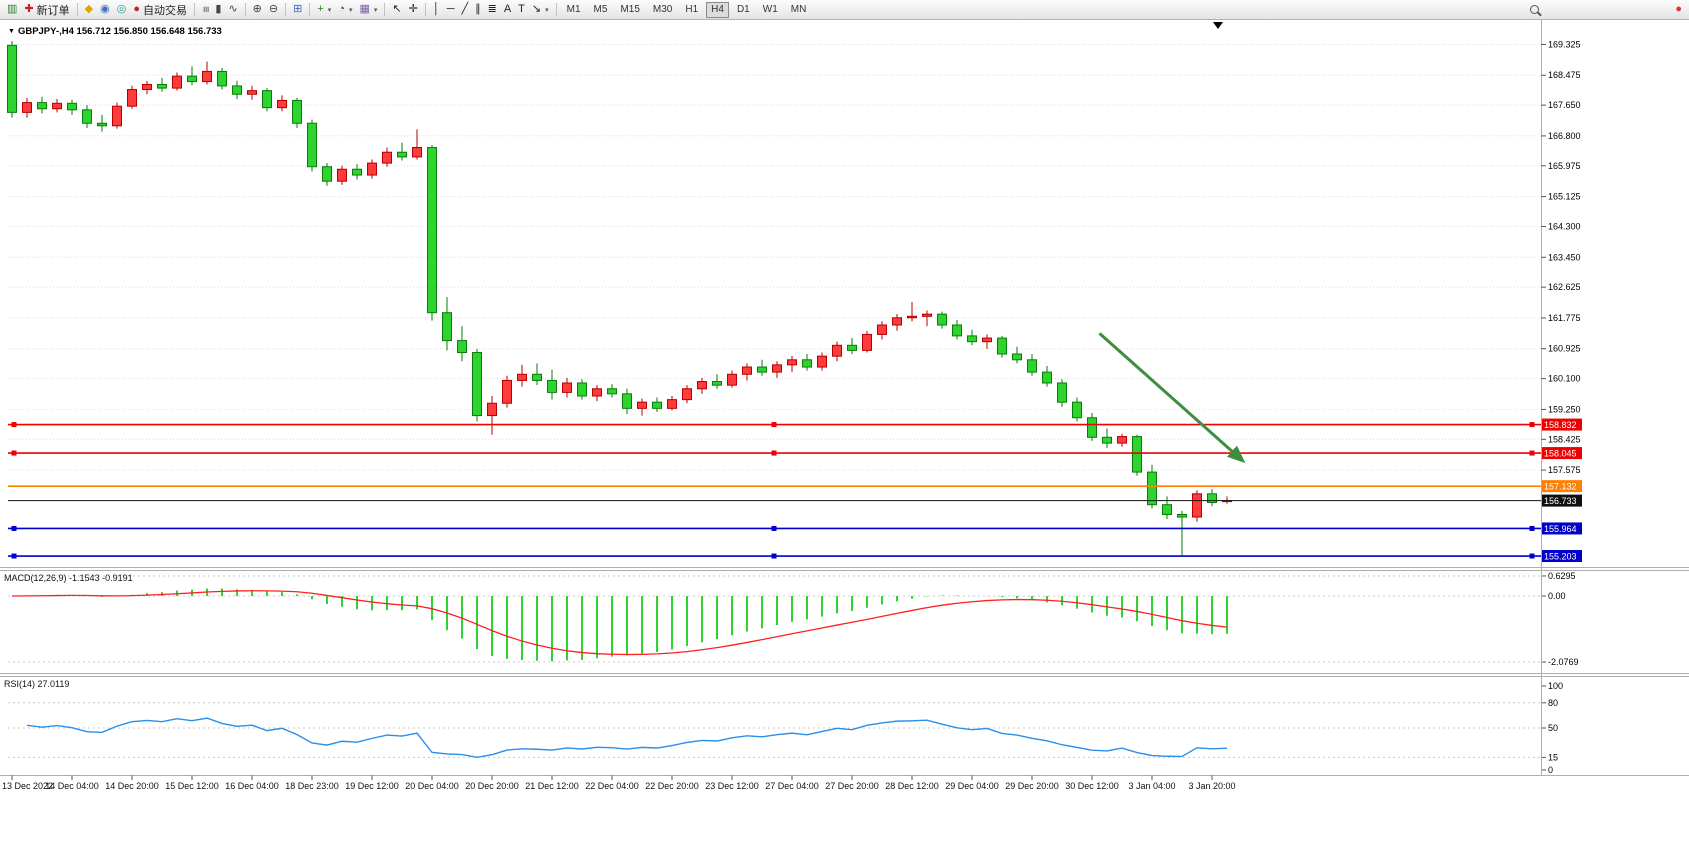 Image resolution: width=1689 pixels, height=857 pixels. I want to click on timeframe-d1-button: D1, so click(743, 9).